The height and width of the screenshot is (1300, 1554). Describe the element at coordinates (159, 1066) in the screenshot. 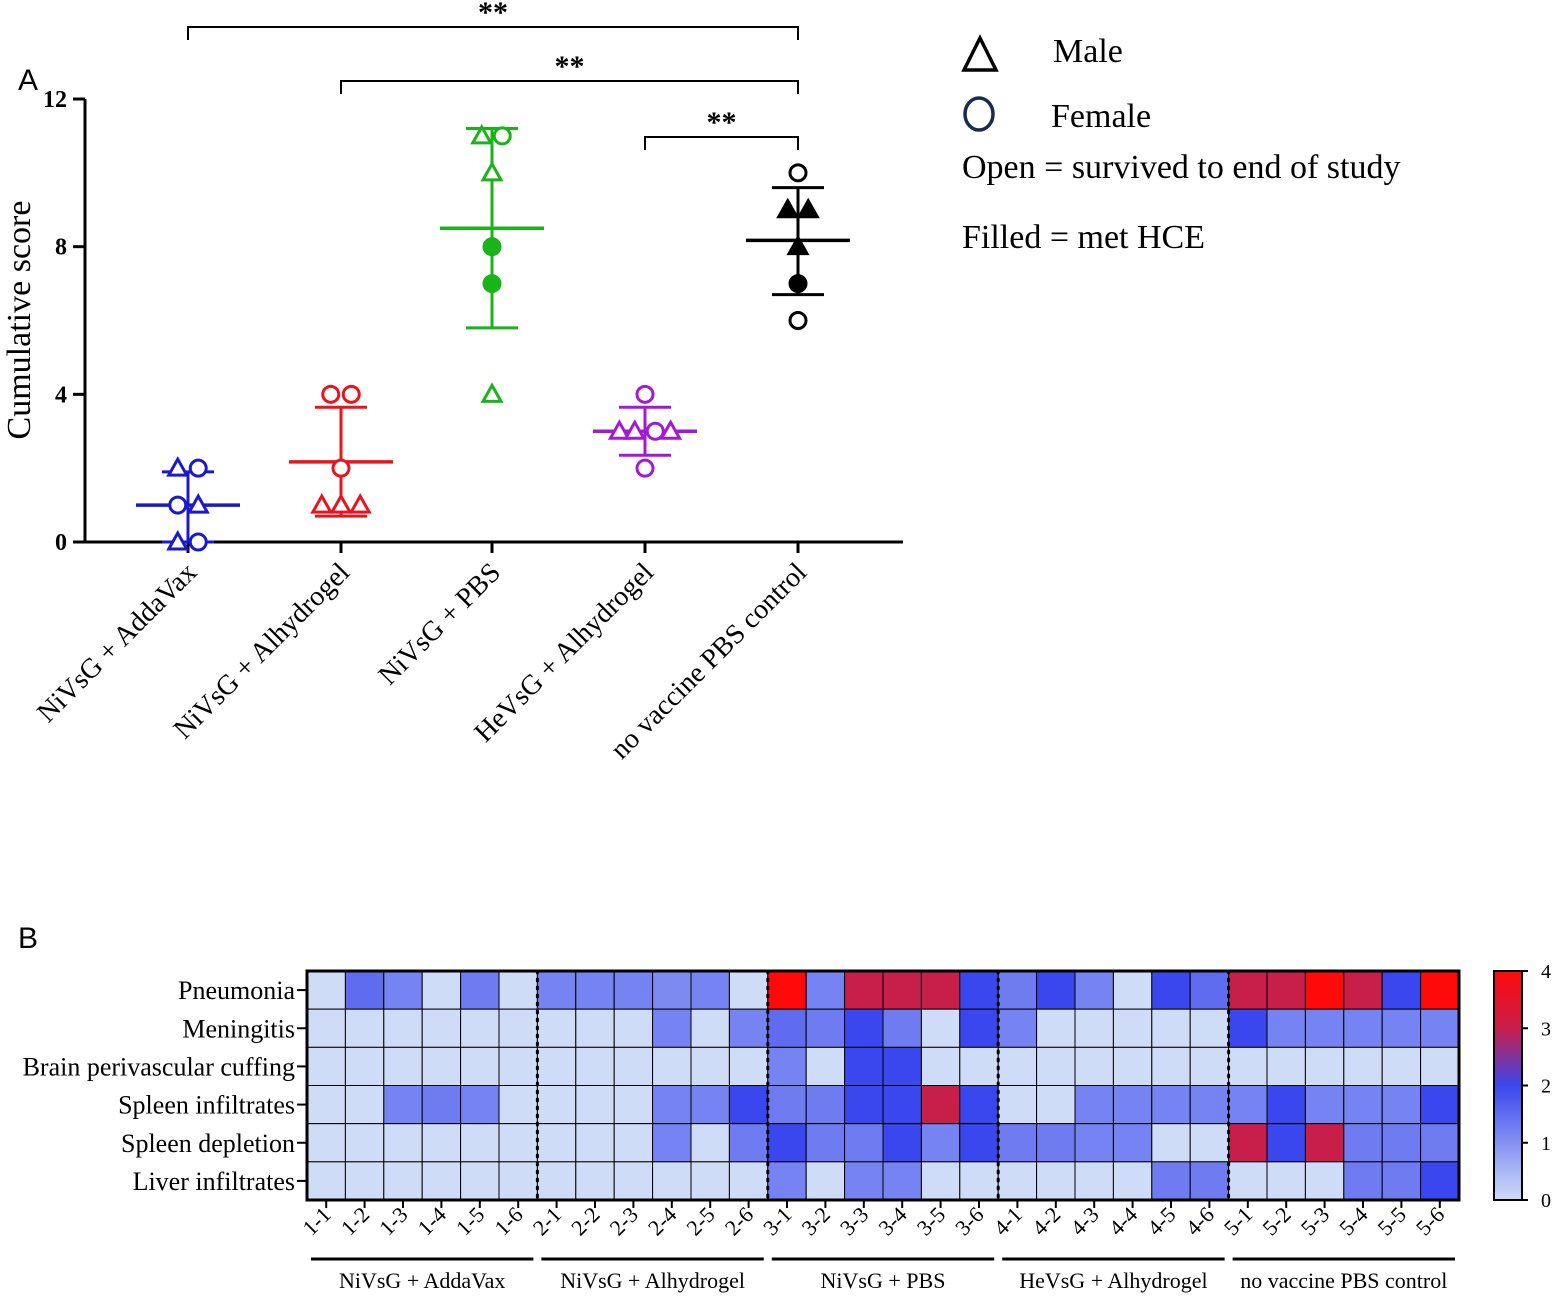

I see `row-label: Brain perivascular cuffing` at that location.